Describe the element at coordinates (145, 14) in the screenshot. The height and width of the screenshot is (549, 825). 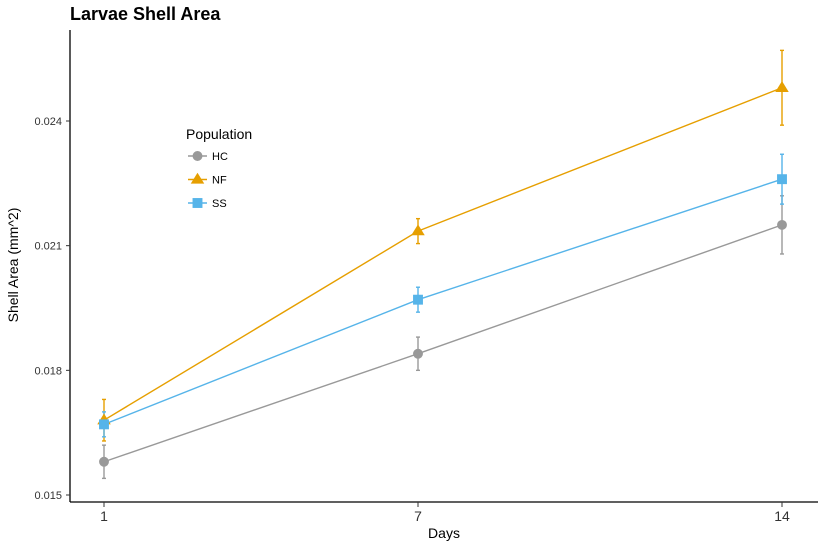
I see `chart-title: Larvae Shell Area` at that location.